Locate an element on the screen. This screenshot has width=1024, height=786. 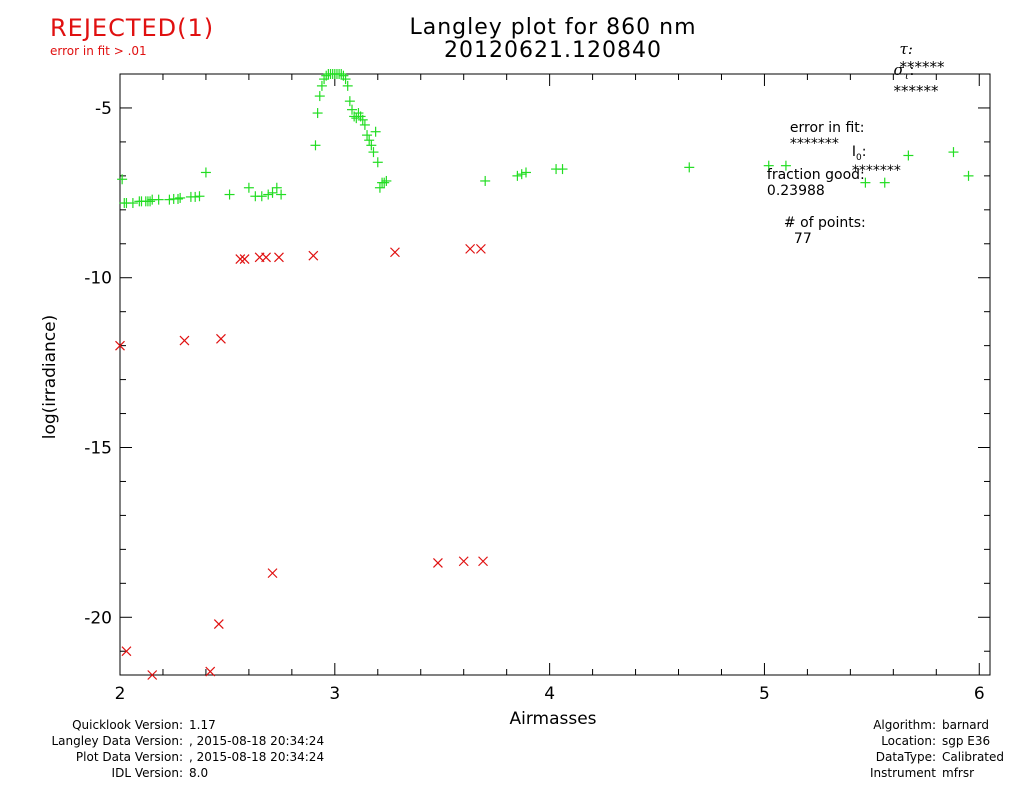
y-axis-label: log(irradiance) is located at coordinates (50, 377).